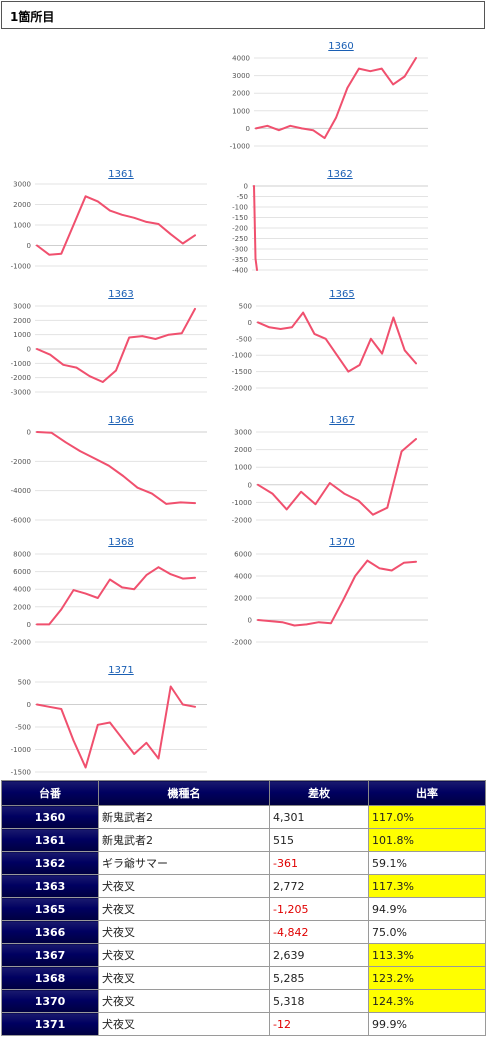  What do you see at coordinates (243, 817) in the screenshot?
I see `table-row: 1360 新鬼武者2 4,301 117.0%` at bounding box center [243, 817].